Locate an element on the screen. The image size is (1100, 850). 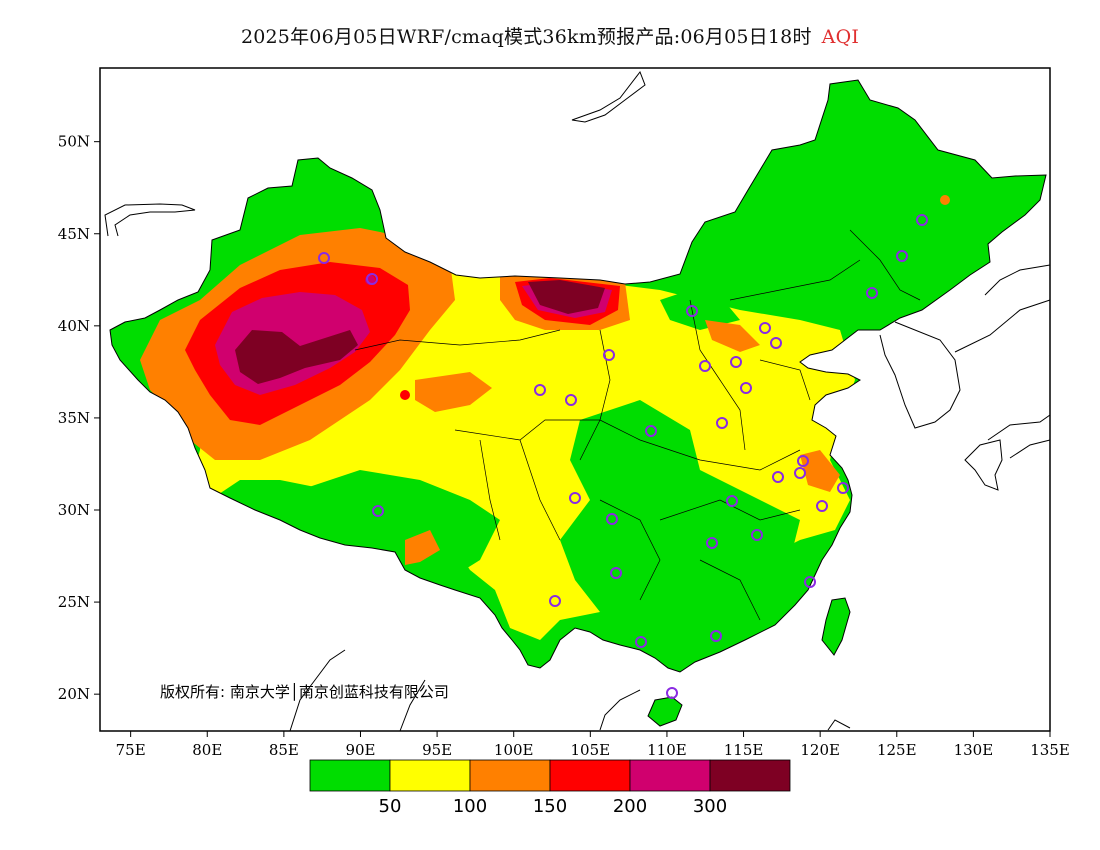
x-tick-label: 85E is located at coordinates (284, 750).